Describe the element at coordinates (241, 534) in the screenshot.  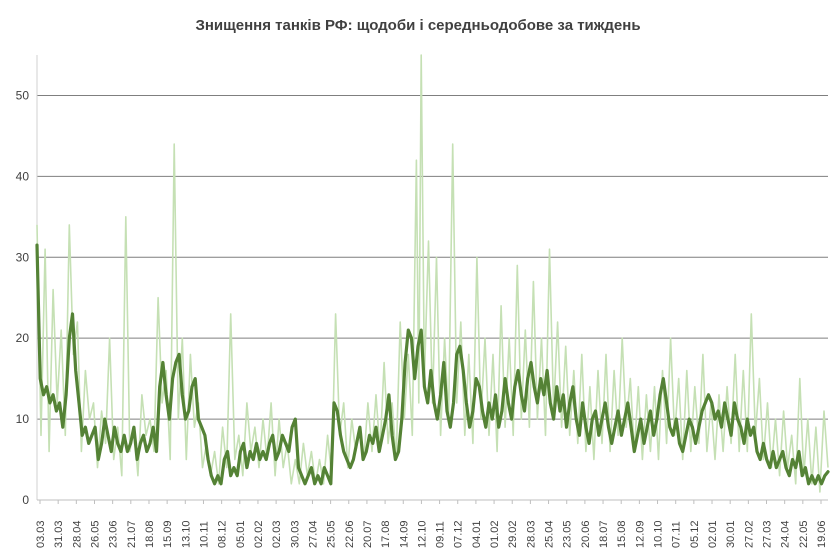
I see `x-tick-label: 05.01` at that location.